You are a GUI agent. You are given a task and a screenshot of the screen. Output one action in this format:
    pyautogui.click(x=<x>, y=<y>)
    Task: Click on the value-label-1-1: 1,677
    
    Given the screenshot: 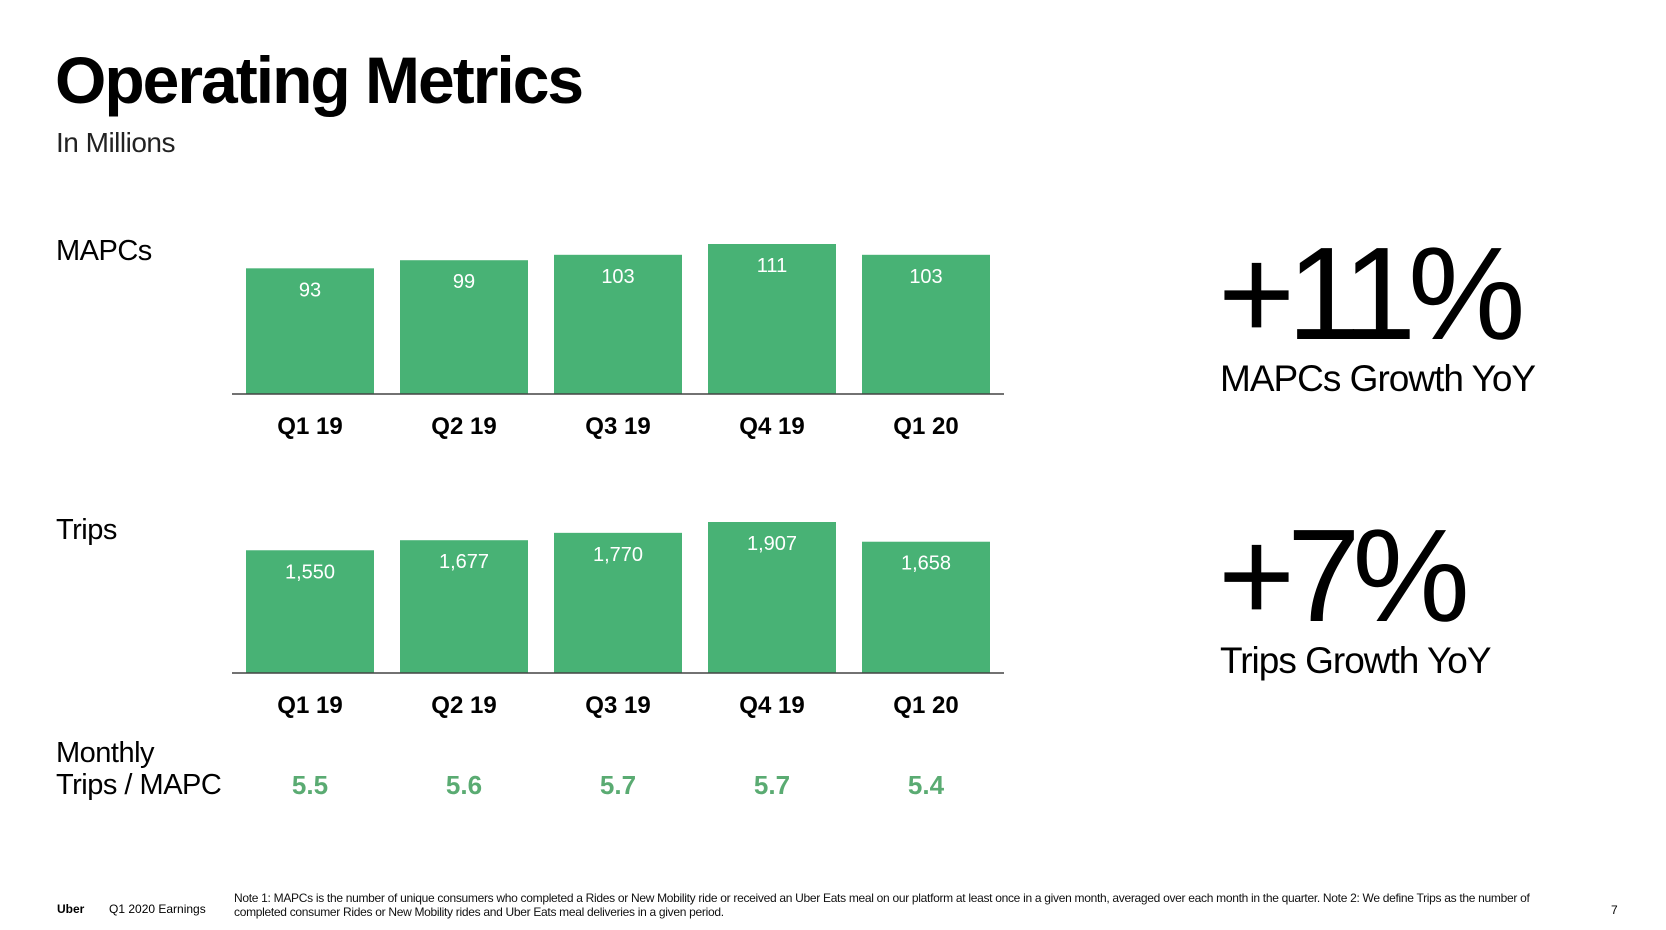 What is the action you would take?
    pyautogui.click(x=464, y=562)
    